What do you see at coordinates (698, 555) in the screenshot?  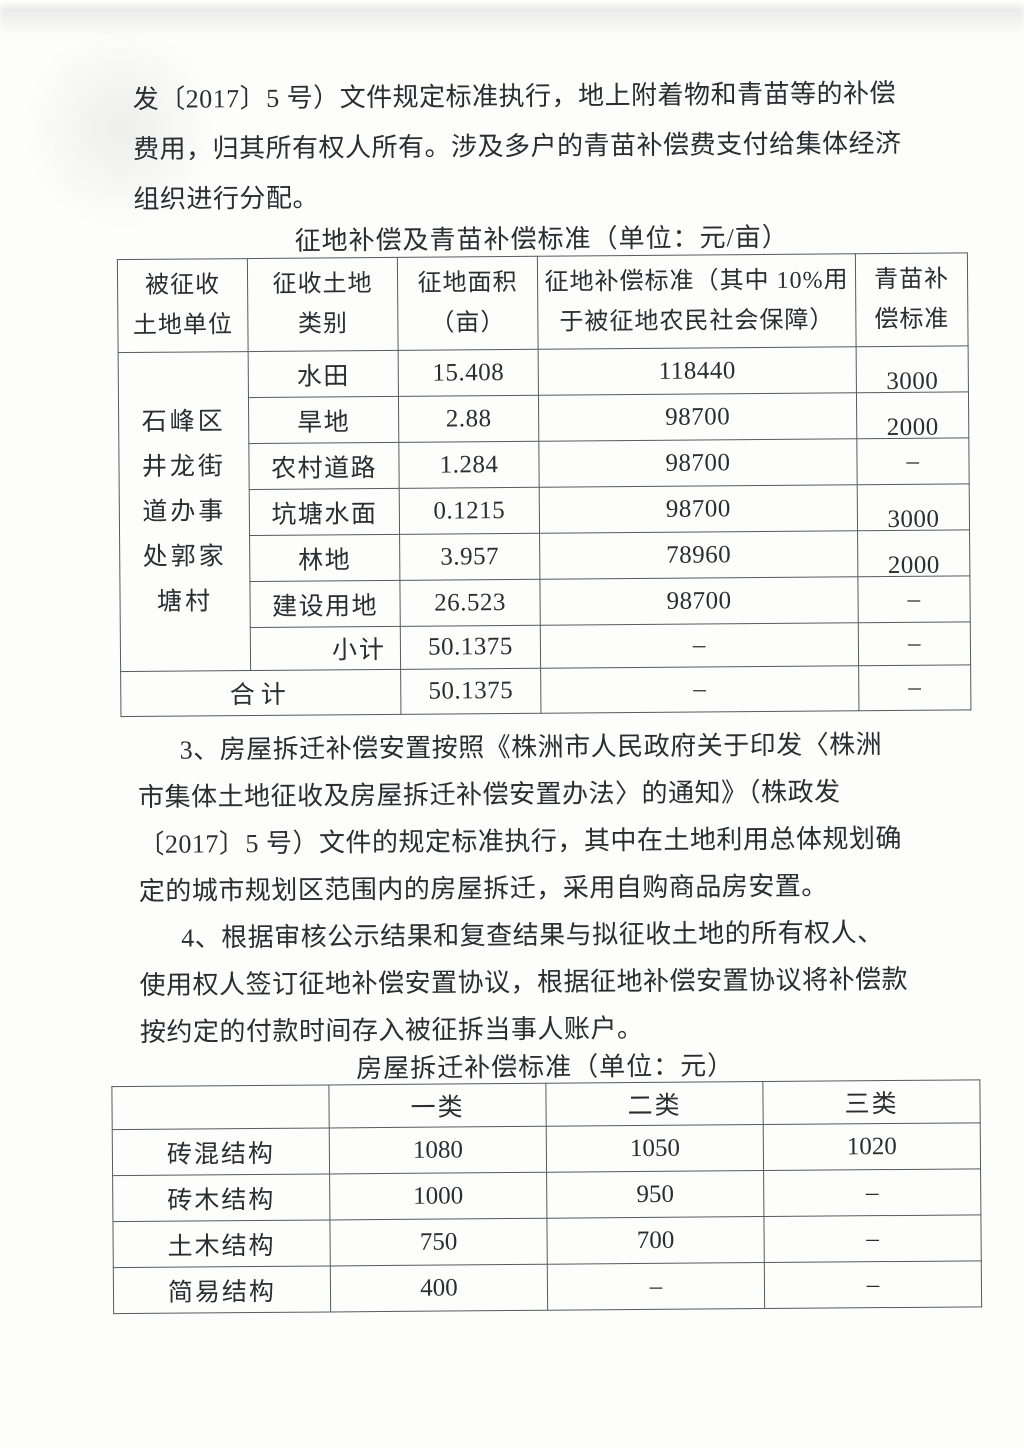 I see `standard-cell: 78960` at bounding box center [698, 555].